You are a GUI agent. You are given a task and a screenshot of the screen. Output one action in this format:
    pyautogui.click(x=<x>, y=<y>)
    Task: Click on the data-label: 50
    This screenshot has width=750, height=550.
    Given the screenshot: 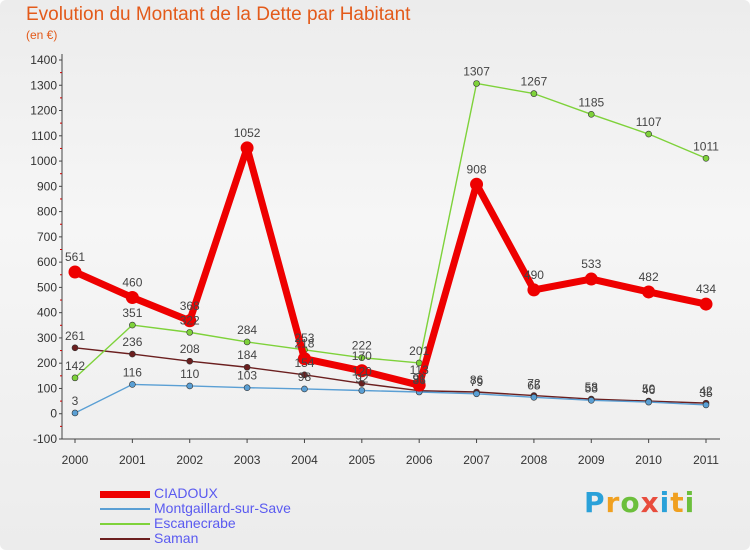 What is the action you would take?
    pyautogui.click(x=649, y=389)
    